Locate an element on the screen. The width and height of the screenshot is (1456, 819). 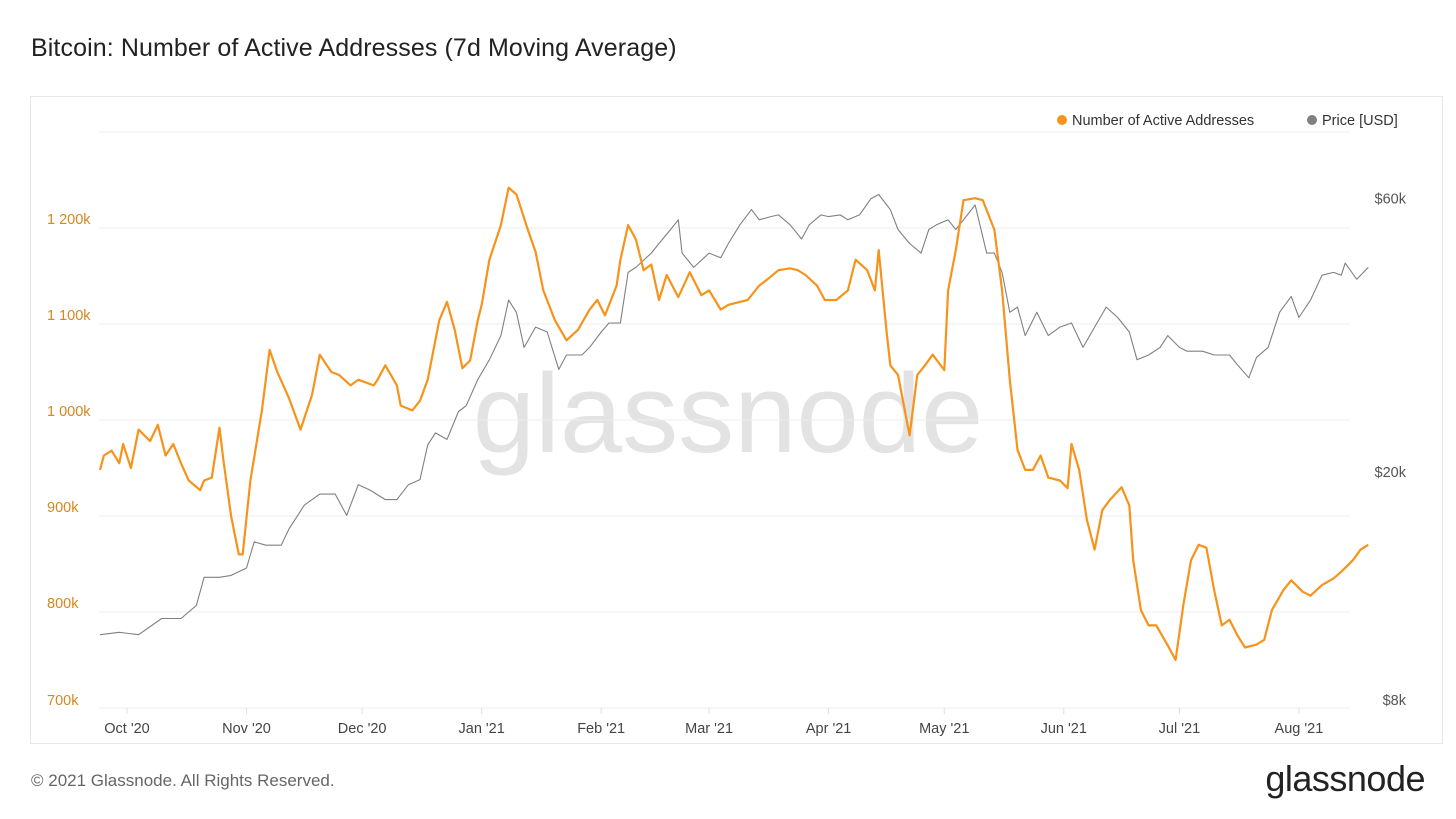
legend-label-price: Price [USD] is located at coordinates (1360, 121).